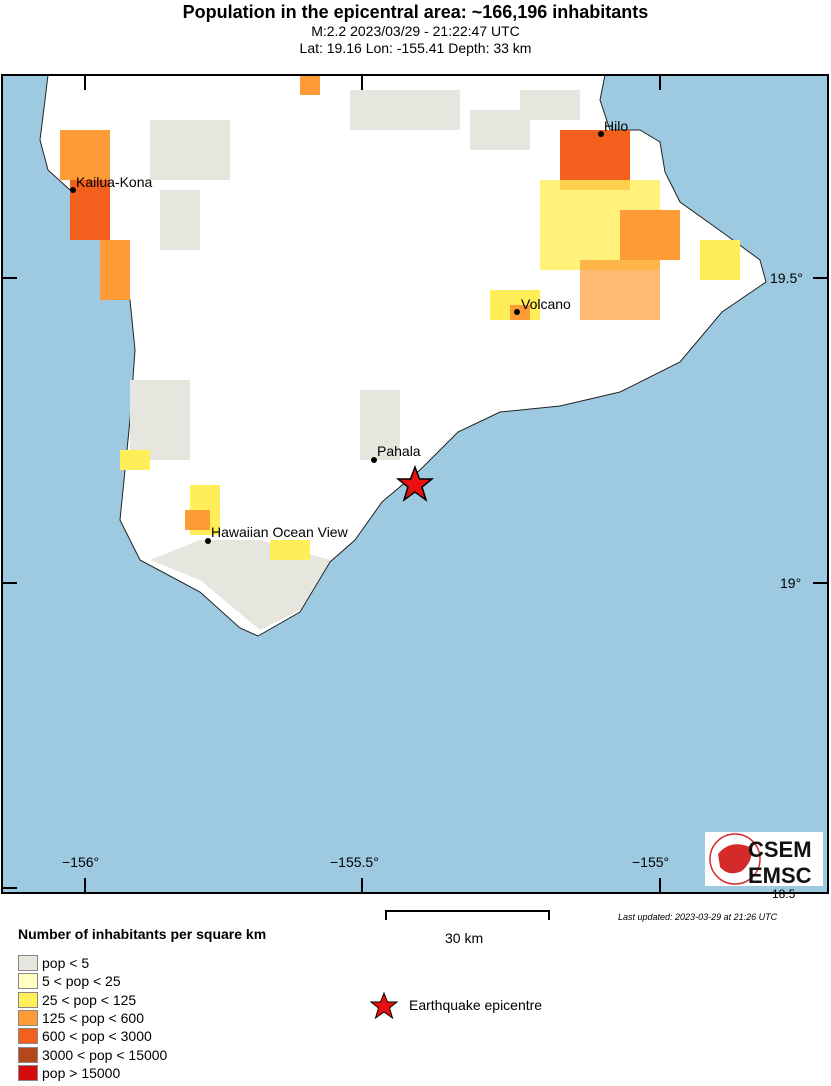 The width and height of the screenshot is (831, 1086). Describe the element at coordinates (142, 934) in the screenshot. I see `legend-title: Number of inhabitants per square km` at that location.